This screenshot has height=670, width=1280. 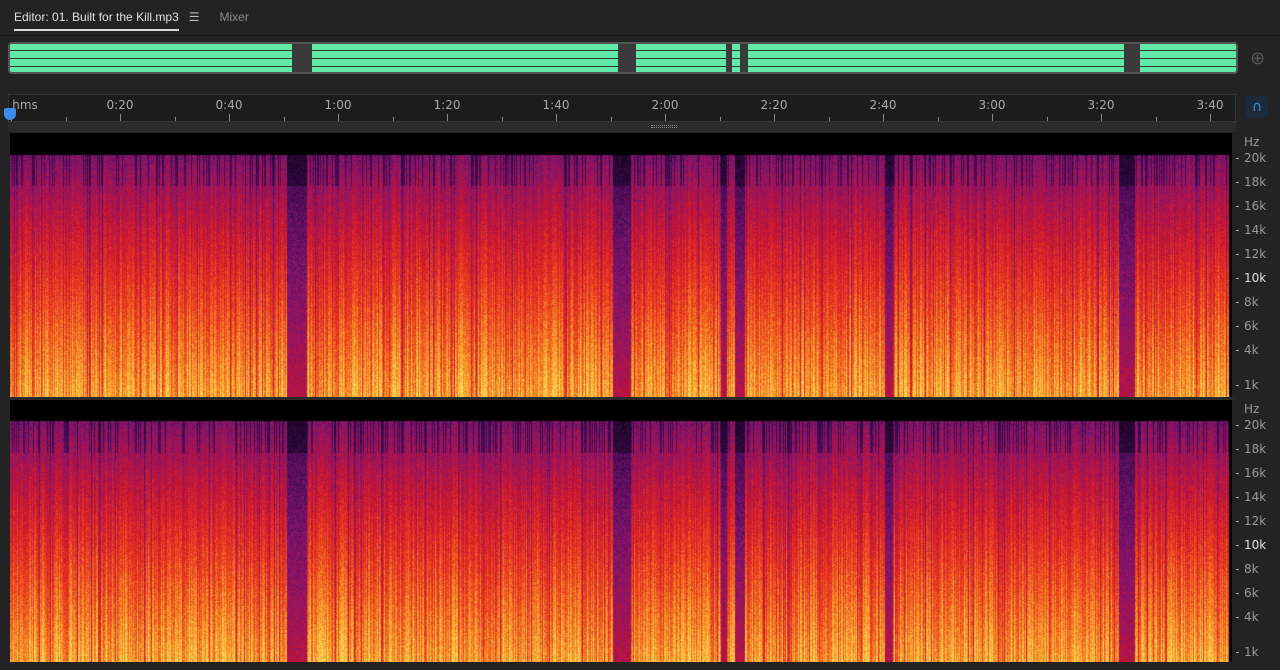 I want to click on tab-editor: Editor: 01. Built for the Kill.mp3, so click(x=96, y=20).